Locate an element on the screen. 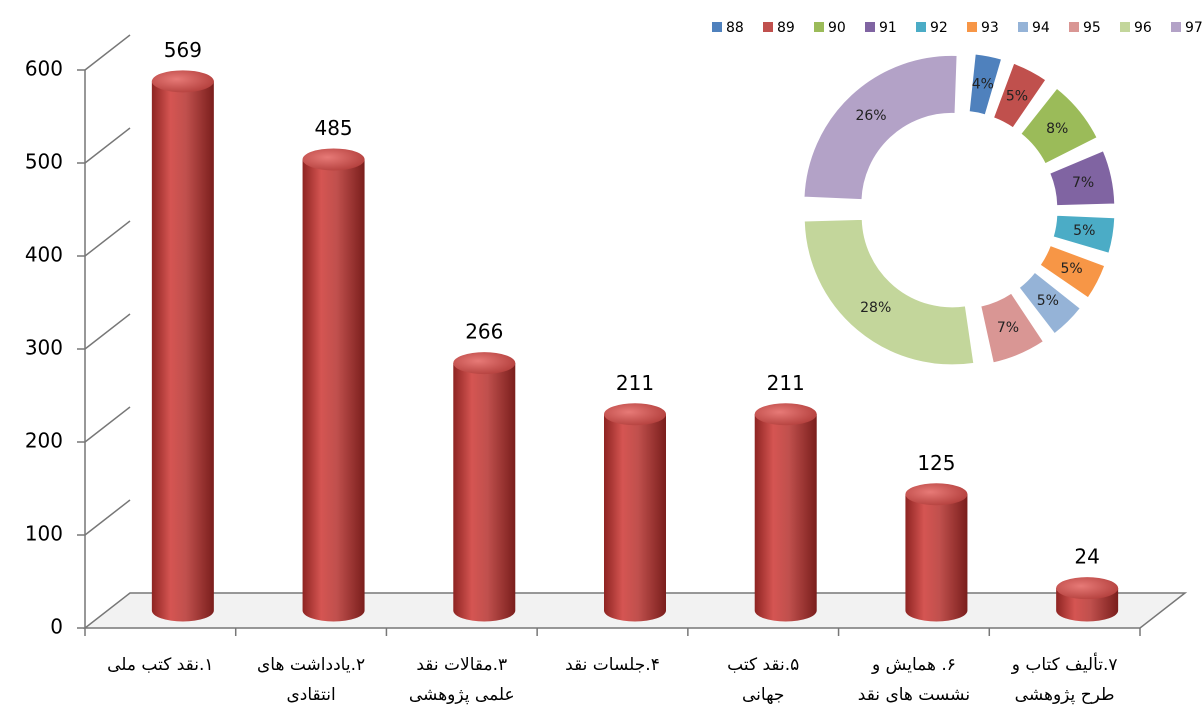 The width and height of the screenshot is (1204, 715). y-tick-label: 300 is located at coordinates (44, 348).